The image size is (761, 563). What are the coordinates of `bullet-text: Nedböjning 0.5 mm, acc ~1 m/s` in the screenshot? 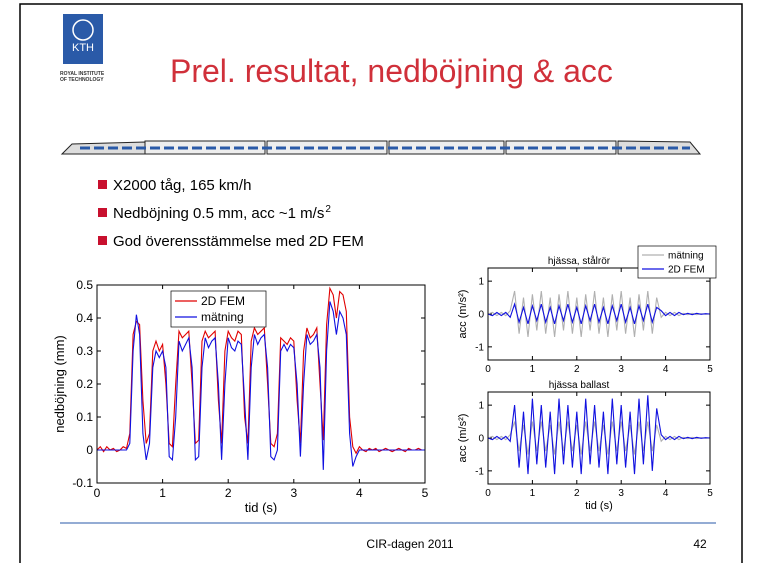 It's located at (218, 213).